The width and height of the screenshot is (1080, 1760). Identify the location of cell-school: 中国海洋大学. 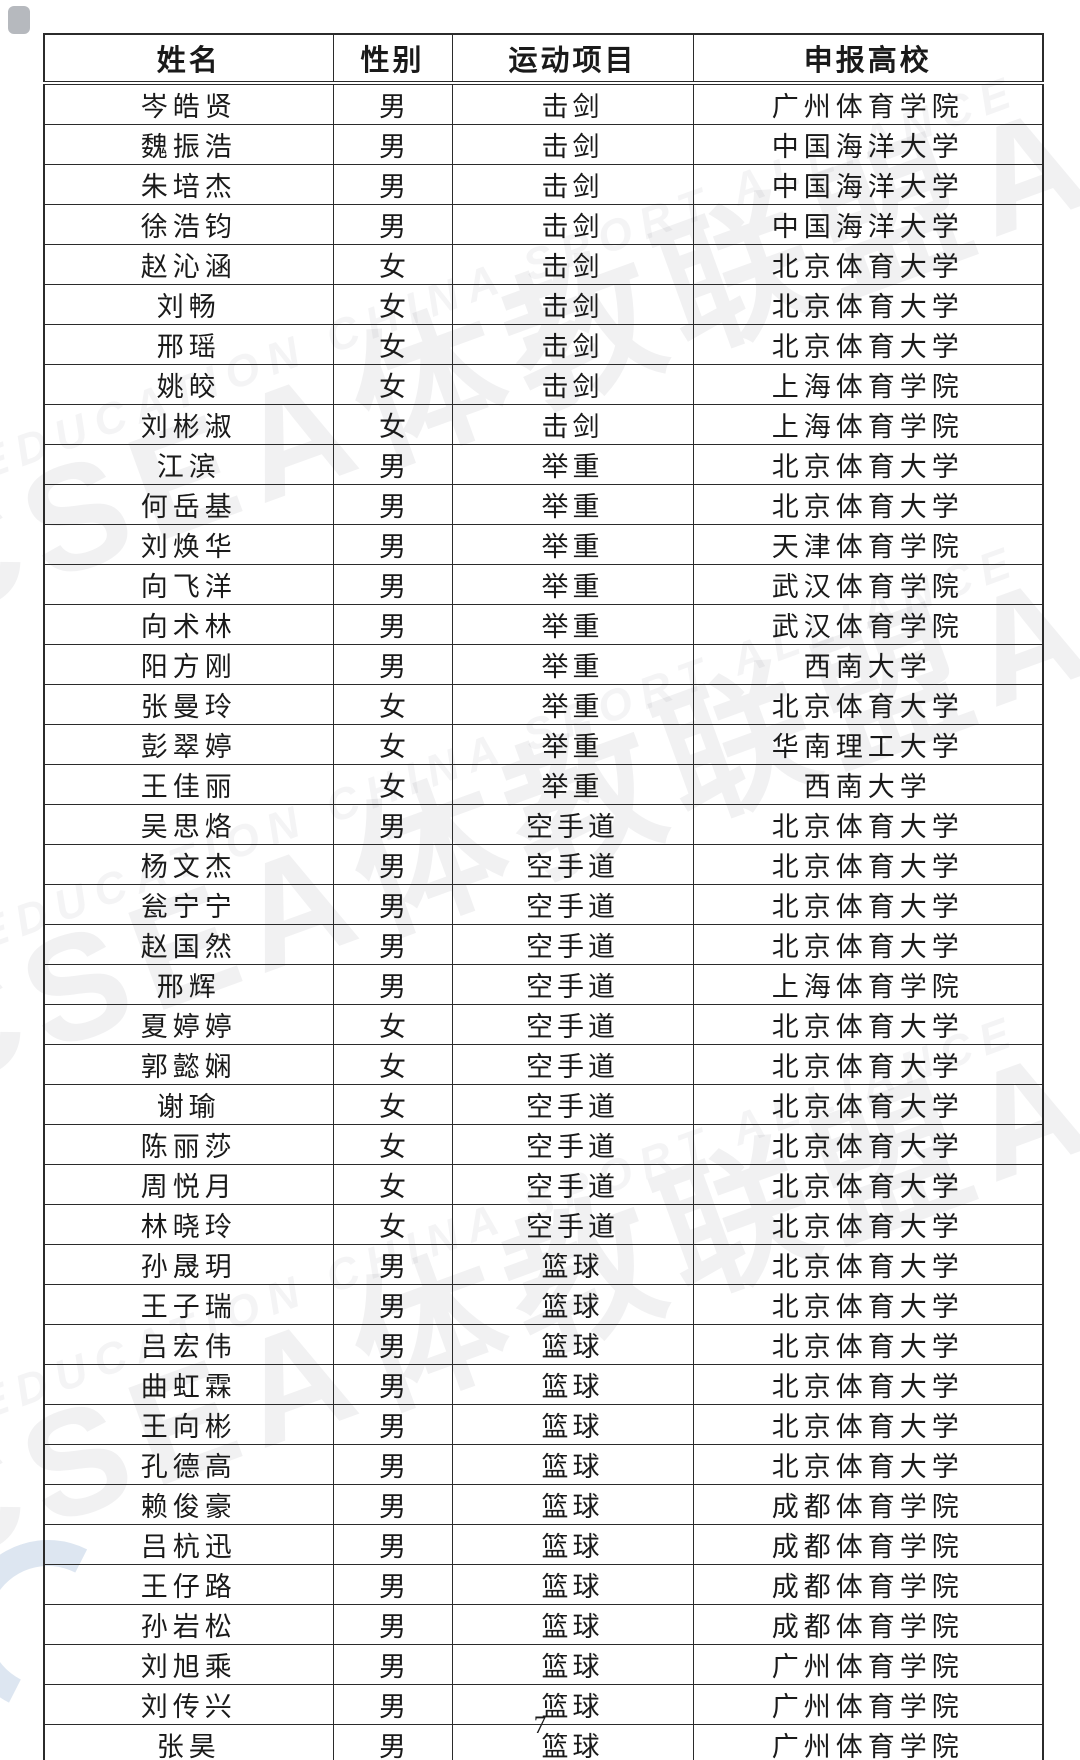
(868, 224).